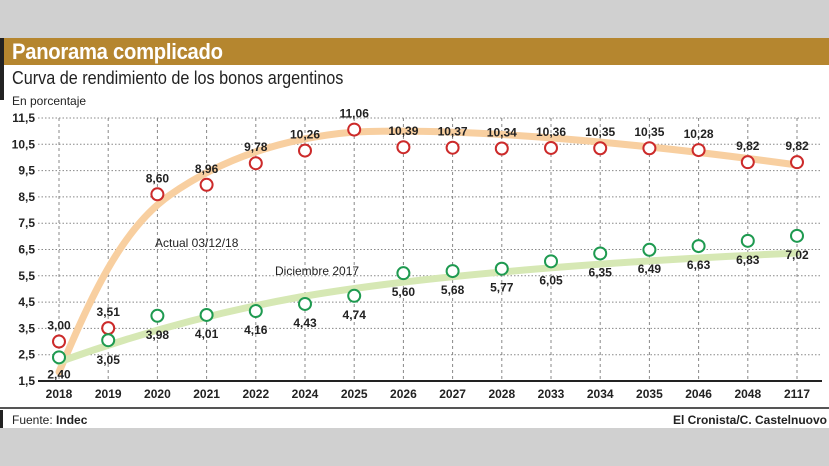  I want to click on source: Fuente: Indec, so click(49, 420).